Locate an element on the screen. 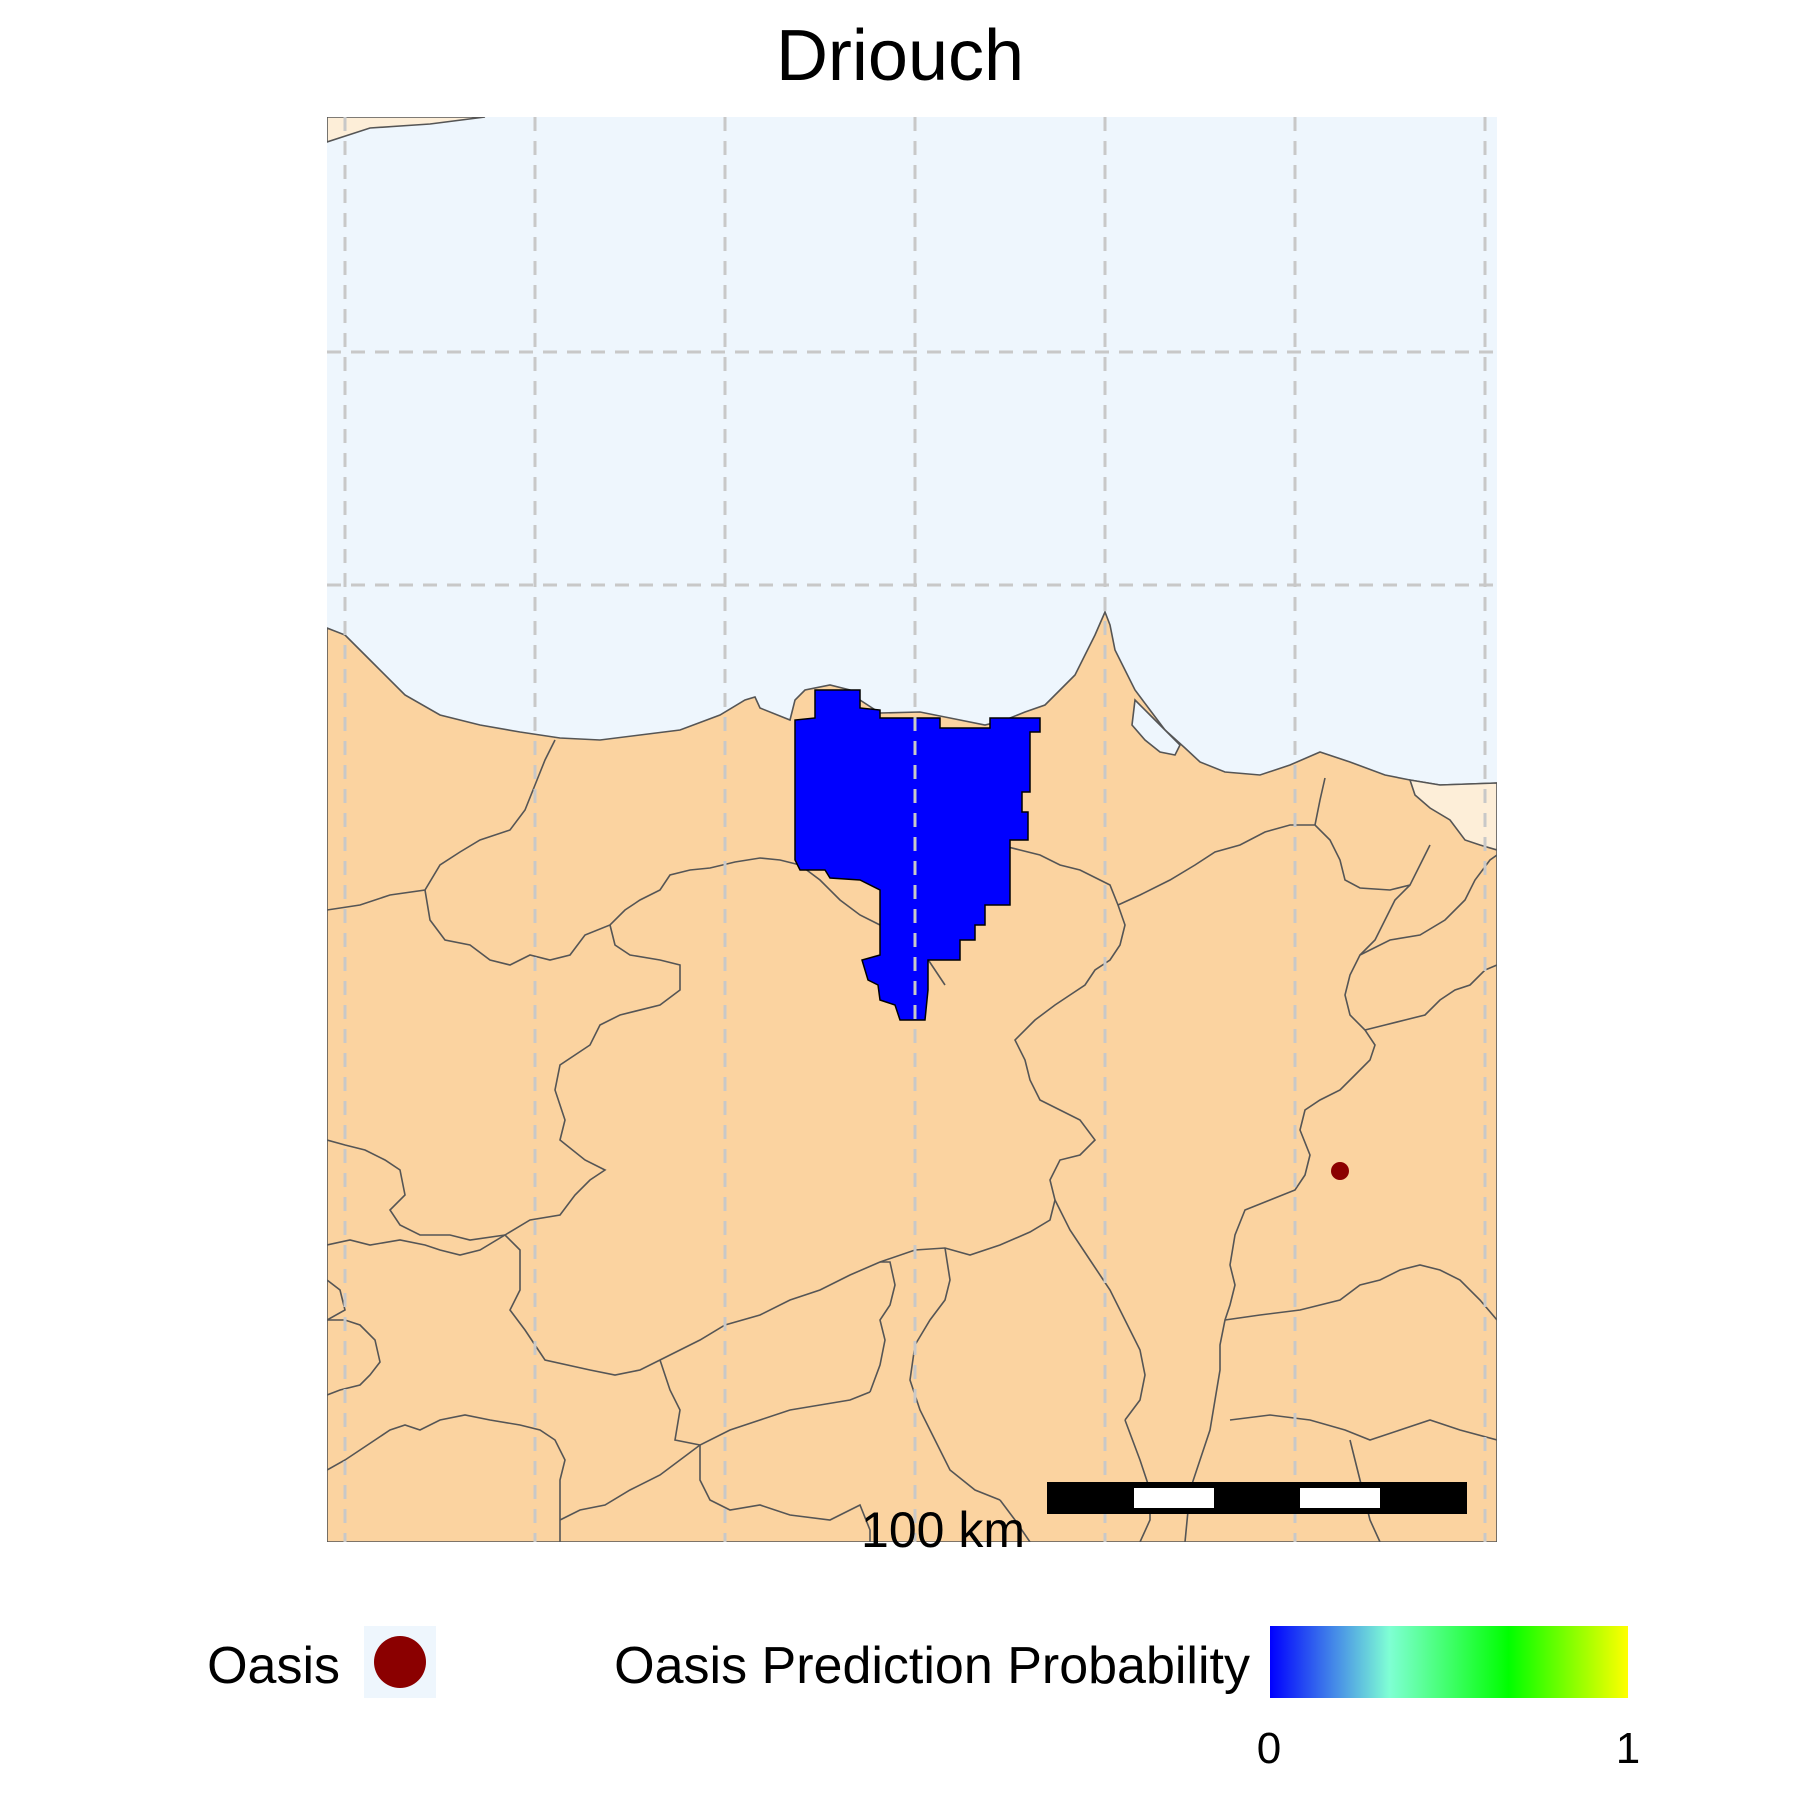 The width and height of the screenshot is (1800, 1800). scale-bar-label: 100 km is located at coordinates (943, 1530).